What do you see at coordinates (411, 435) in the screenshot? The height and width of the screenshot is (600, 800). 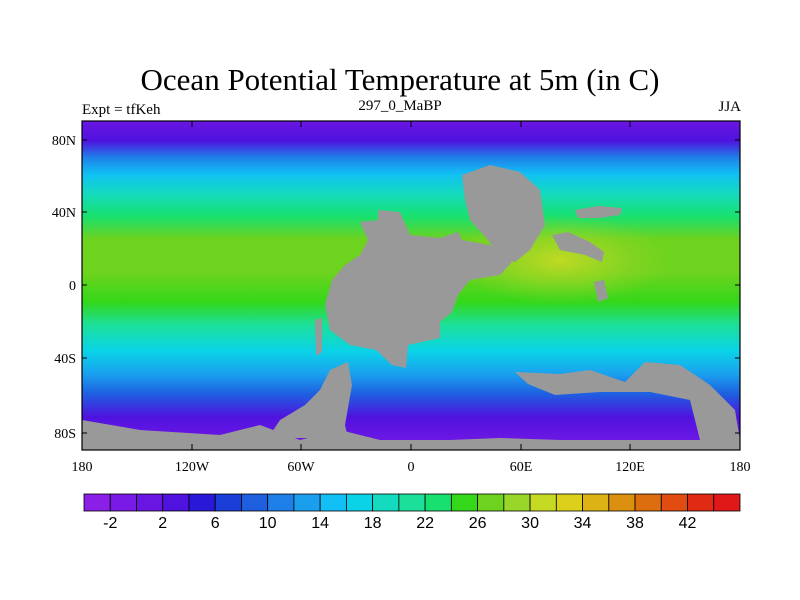 I see `antarctica-landmass` at bounding box center [411, 435].